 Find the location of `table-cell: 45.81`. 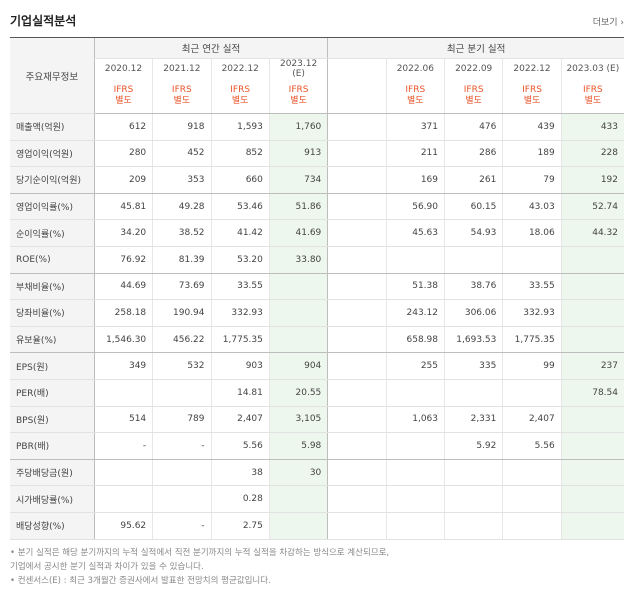

table-cell: 45.81 is located at coordinates (123, 207).